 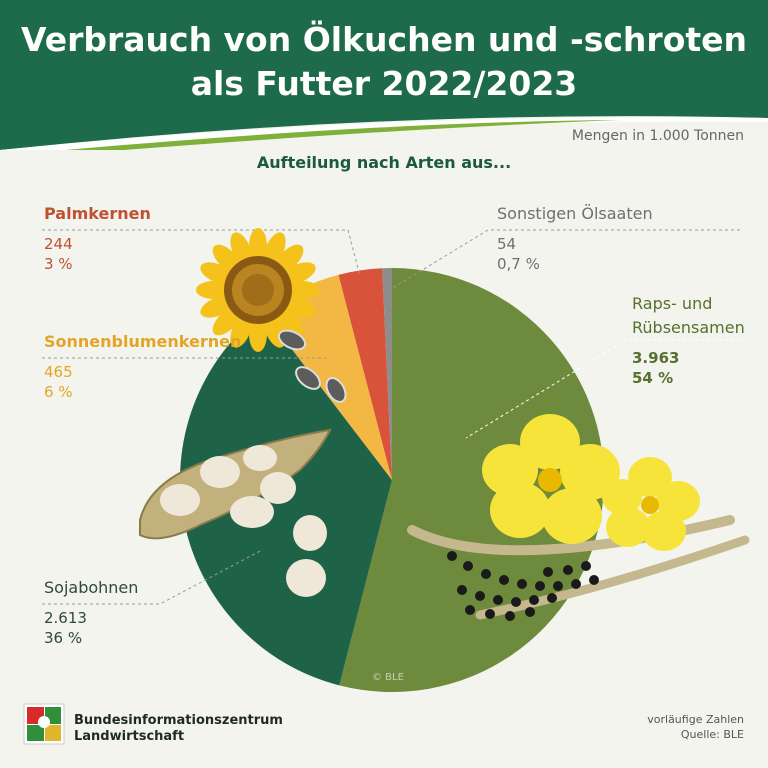 I want to click on label-value: 54, so click(x=507, y=244).